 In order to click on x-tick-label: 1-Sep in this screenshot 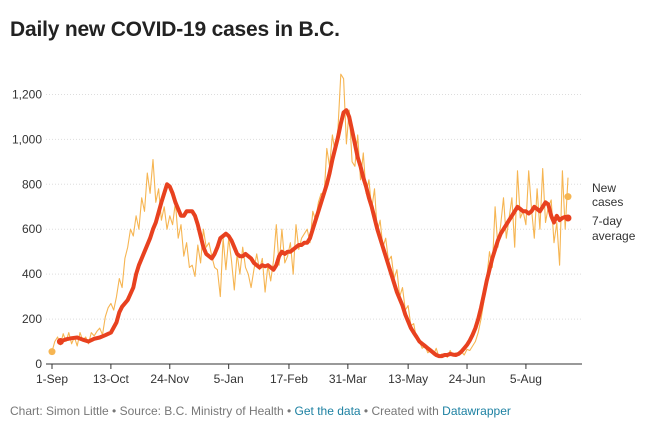, I will do `click(52, 379)`.